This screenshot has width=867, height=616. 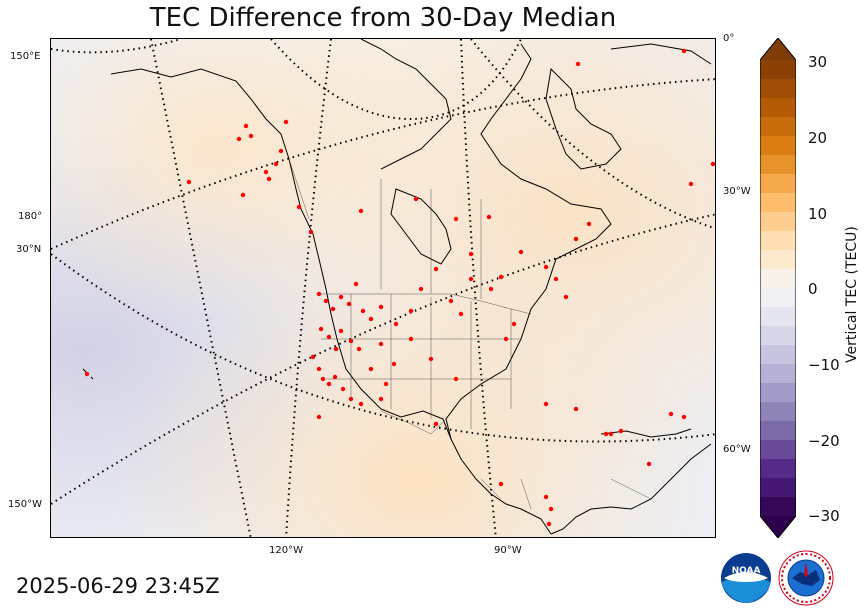 What do you see at coordinates (852, 294) in the screenshot?
I see `colorbar-label: Vertical TEC (TECU)` at bounding box center [852, 294].